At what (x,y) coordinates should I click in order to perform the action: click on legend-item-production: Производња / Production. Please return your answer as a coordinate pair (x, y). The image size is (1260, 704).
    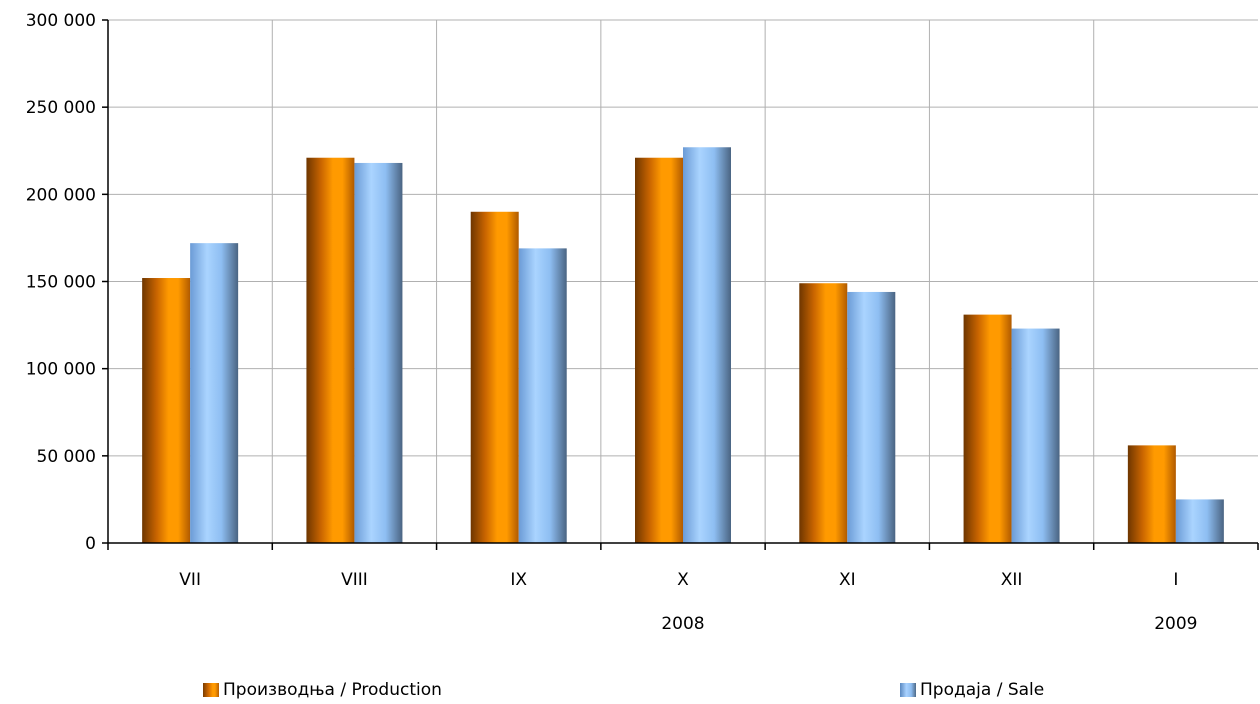
    Looking at the image, I should click on (322, 690).